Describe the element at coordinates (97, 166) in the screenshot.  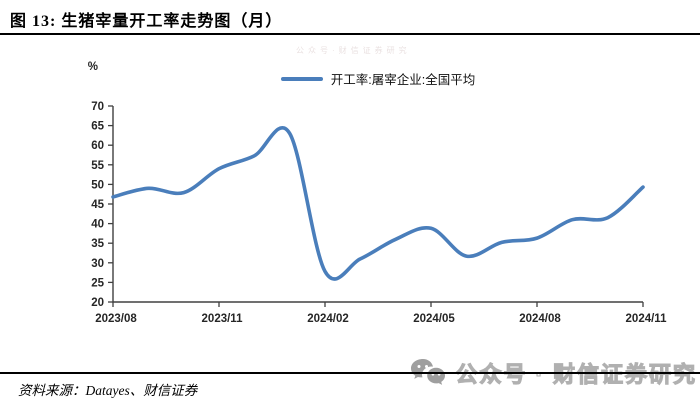
I see `y-tick-label: 55` at that location.